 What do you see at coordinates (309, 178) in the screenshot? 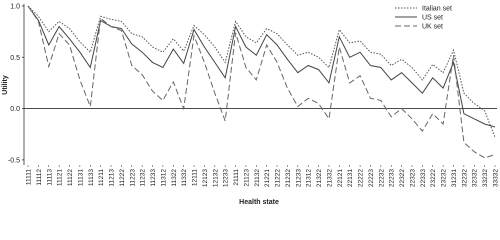
I see `x-tick-label: 21312` at bounding box center [309, 178].